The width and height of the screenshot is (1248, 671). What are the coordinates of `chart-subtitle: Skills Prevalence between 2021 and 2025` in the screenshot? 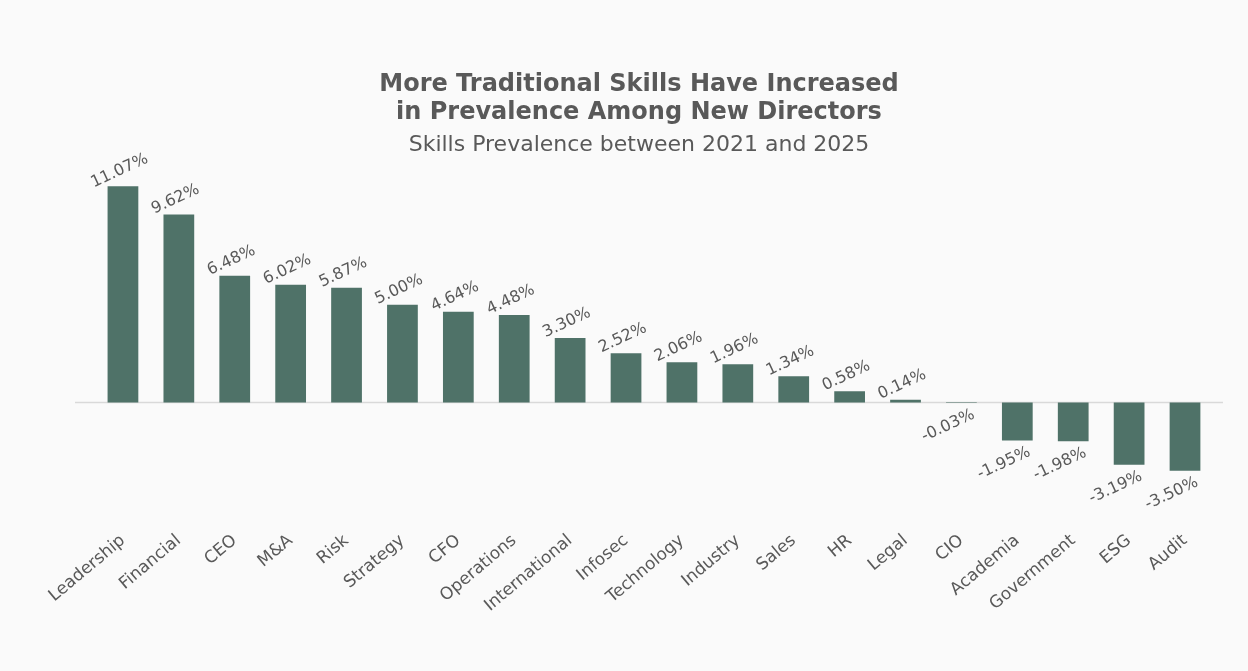 It's located at (639, 143).